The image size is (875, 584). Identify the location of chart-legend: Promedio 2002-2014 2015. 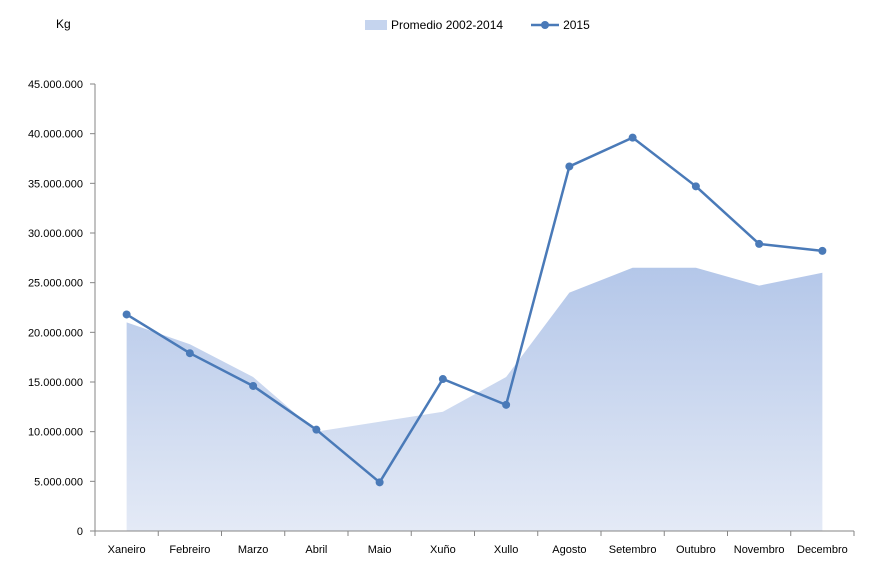
(491, 25).